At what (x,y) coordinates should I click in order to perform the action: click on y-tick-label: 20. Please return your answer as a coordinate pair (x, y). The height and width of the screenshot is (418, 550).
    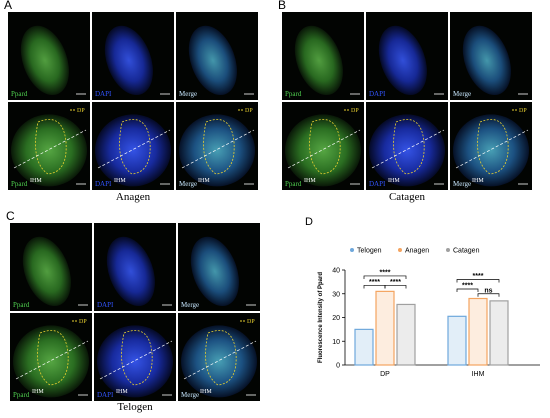
    Looking at the image, I should click on (336, 318).